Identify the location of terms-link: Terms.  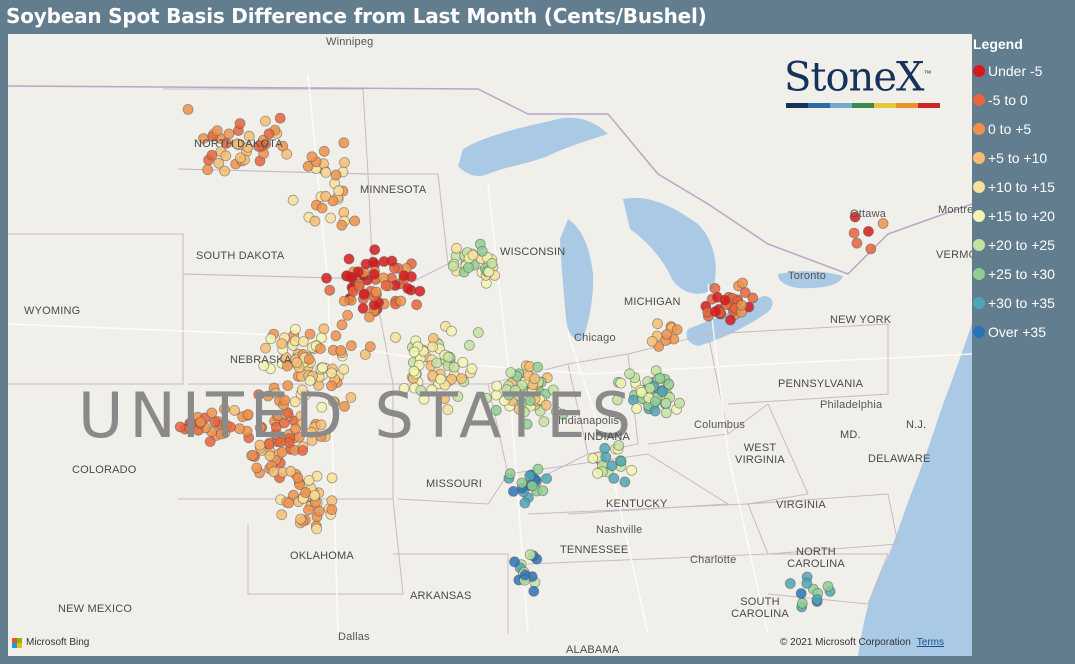
(930, 642).